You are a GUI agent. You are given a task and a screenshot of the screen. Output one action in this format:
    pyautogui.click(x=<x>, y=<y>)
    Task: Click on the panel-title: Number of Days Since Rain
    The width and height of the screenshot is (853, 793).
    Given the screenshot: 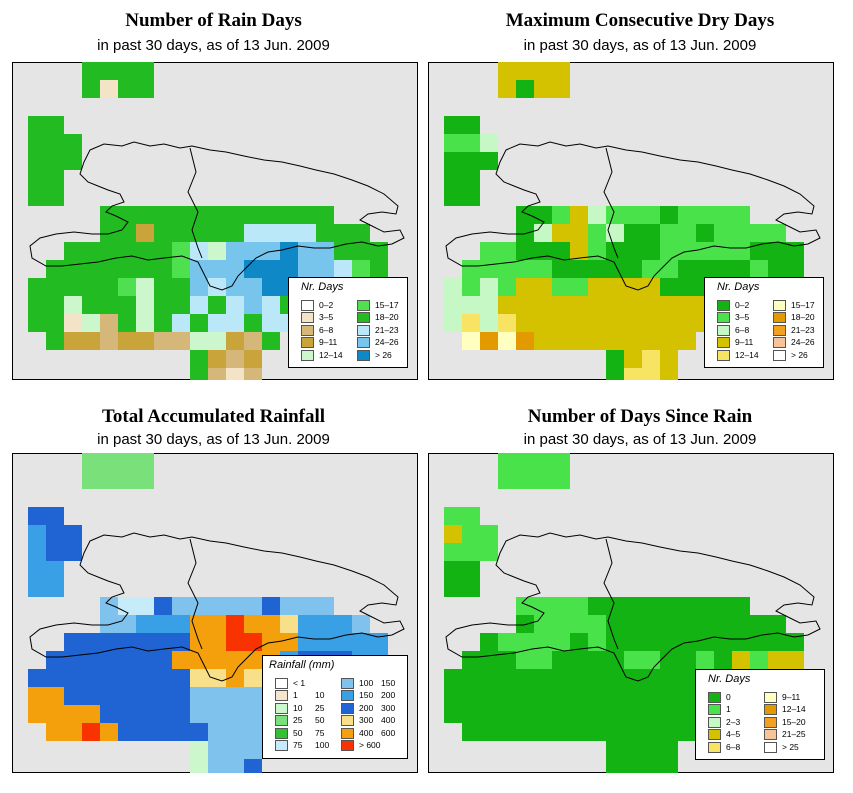 What is the action you would take?
    pyautogui.click(x=640, y=416)
    